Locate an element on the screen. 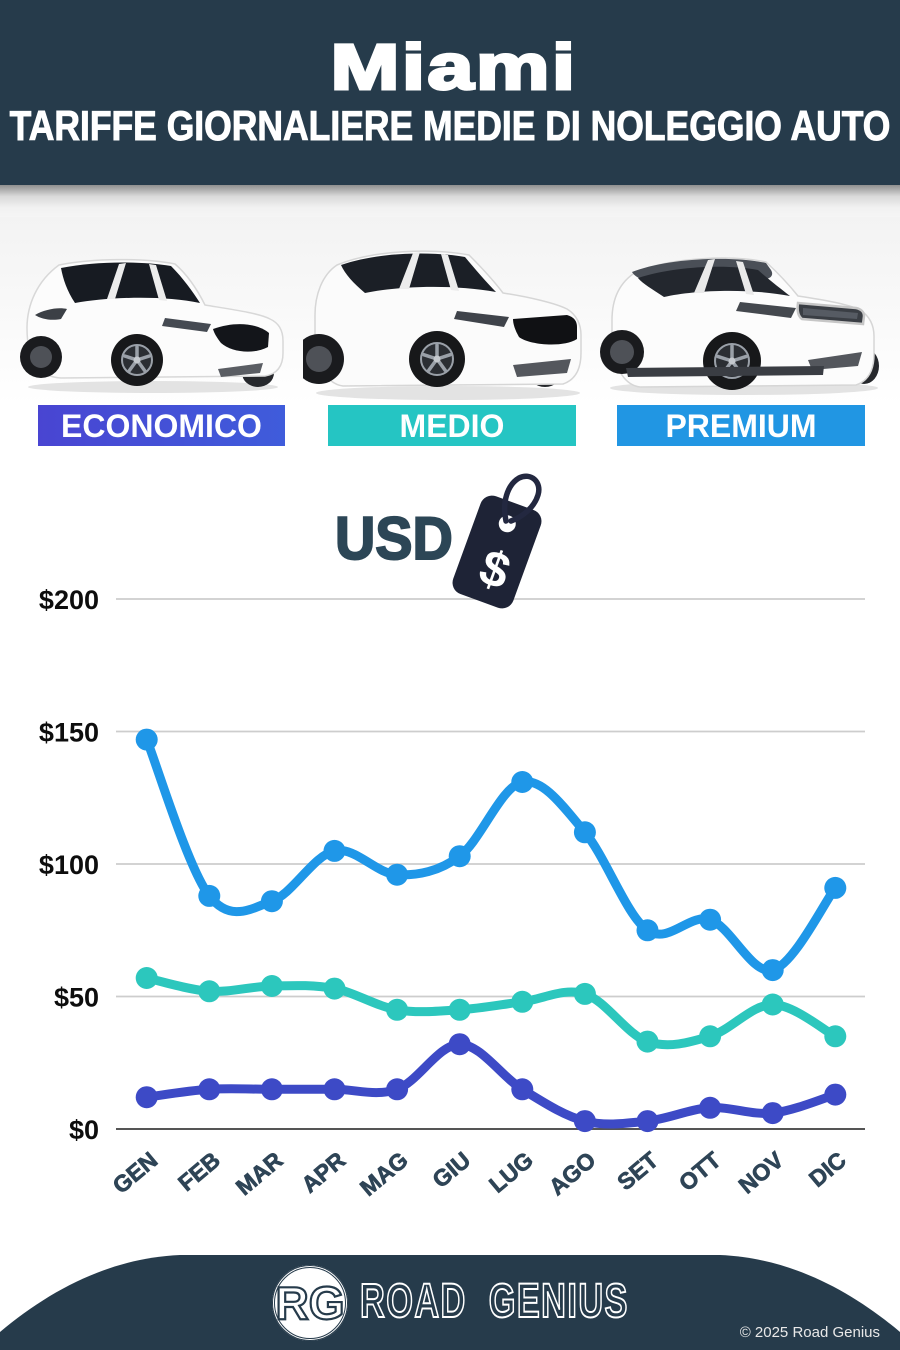 The width and height of the screenshot is (900, 1350). svg-text: LUG is located at coordinates (511, 1172).